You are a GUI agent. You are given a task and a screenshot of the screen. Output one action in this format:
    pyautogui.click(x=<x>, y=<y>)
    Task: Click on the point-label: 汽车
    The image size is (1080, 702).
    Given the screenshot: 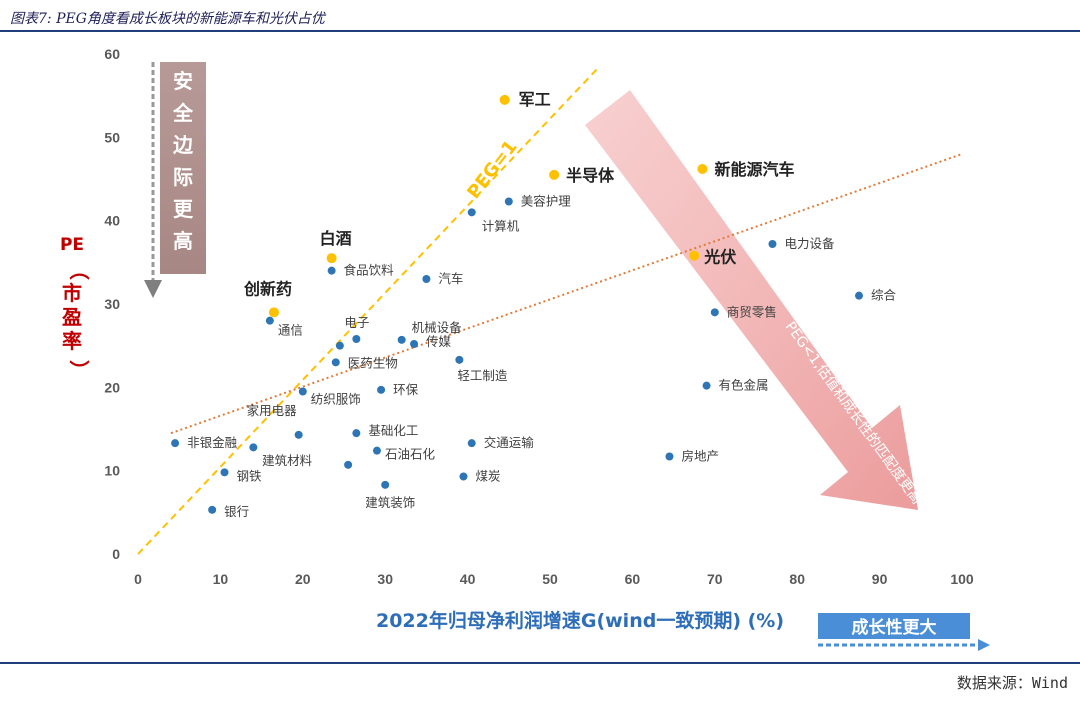 What is the action you would take?
    pyautogui.click(x=450, y=278)
    